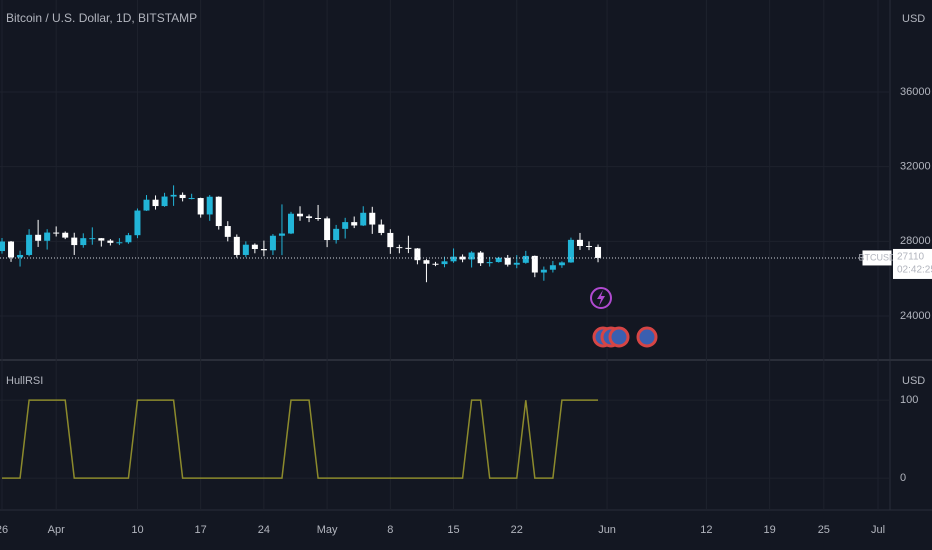  I want to click on x-tick-label: 10, so click(137, 530).